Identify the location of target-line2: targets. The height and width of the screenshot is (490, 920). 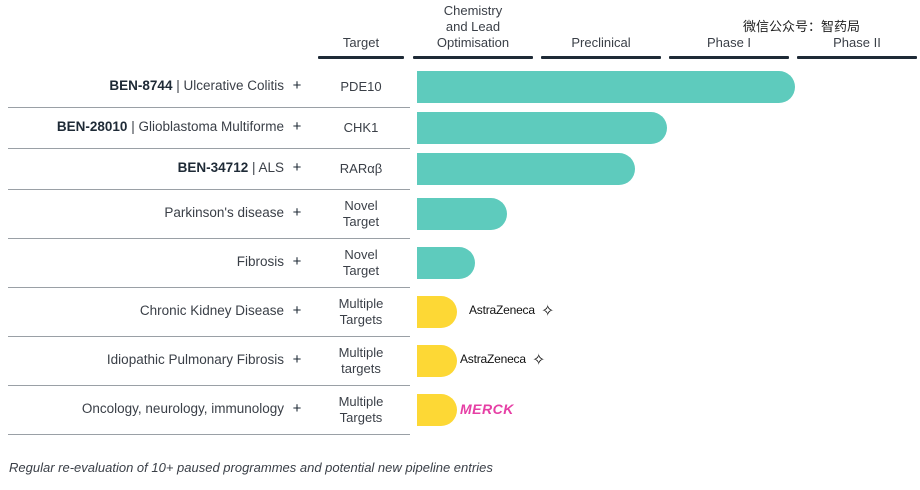
(361, 368).